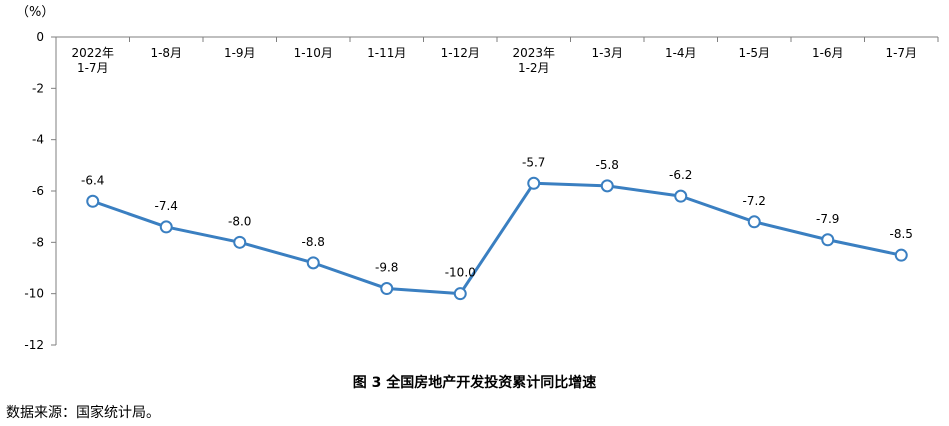 This screenshot has width=949, height=426. What do you see at coordinates (92, 53) in the screenshot?
I see `x-category-label: 2022年` at bounding box center [92, 53].